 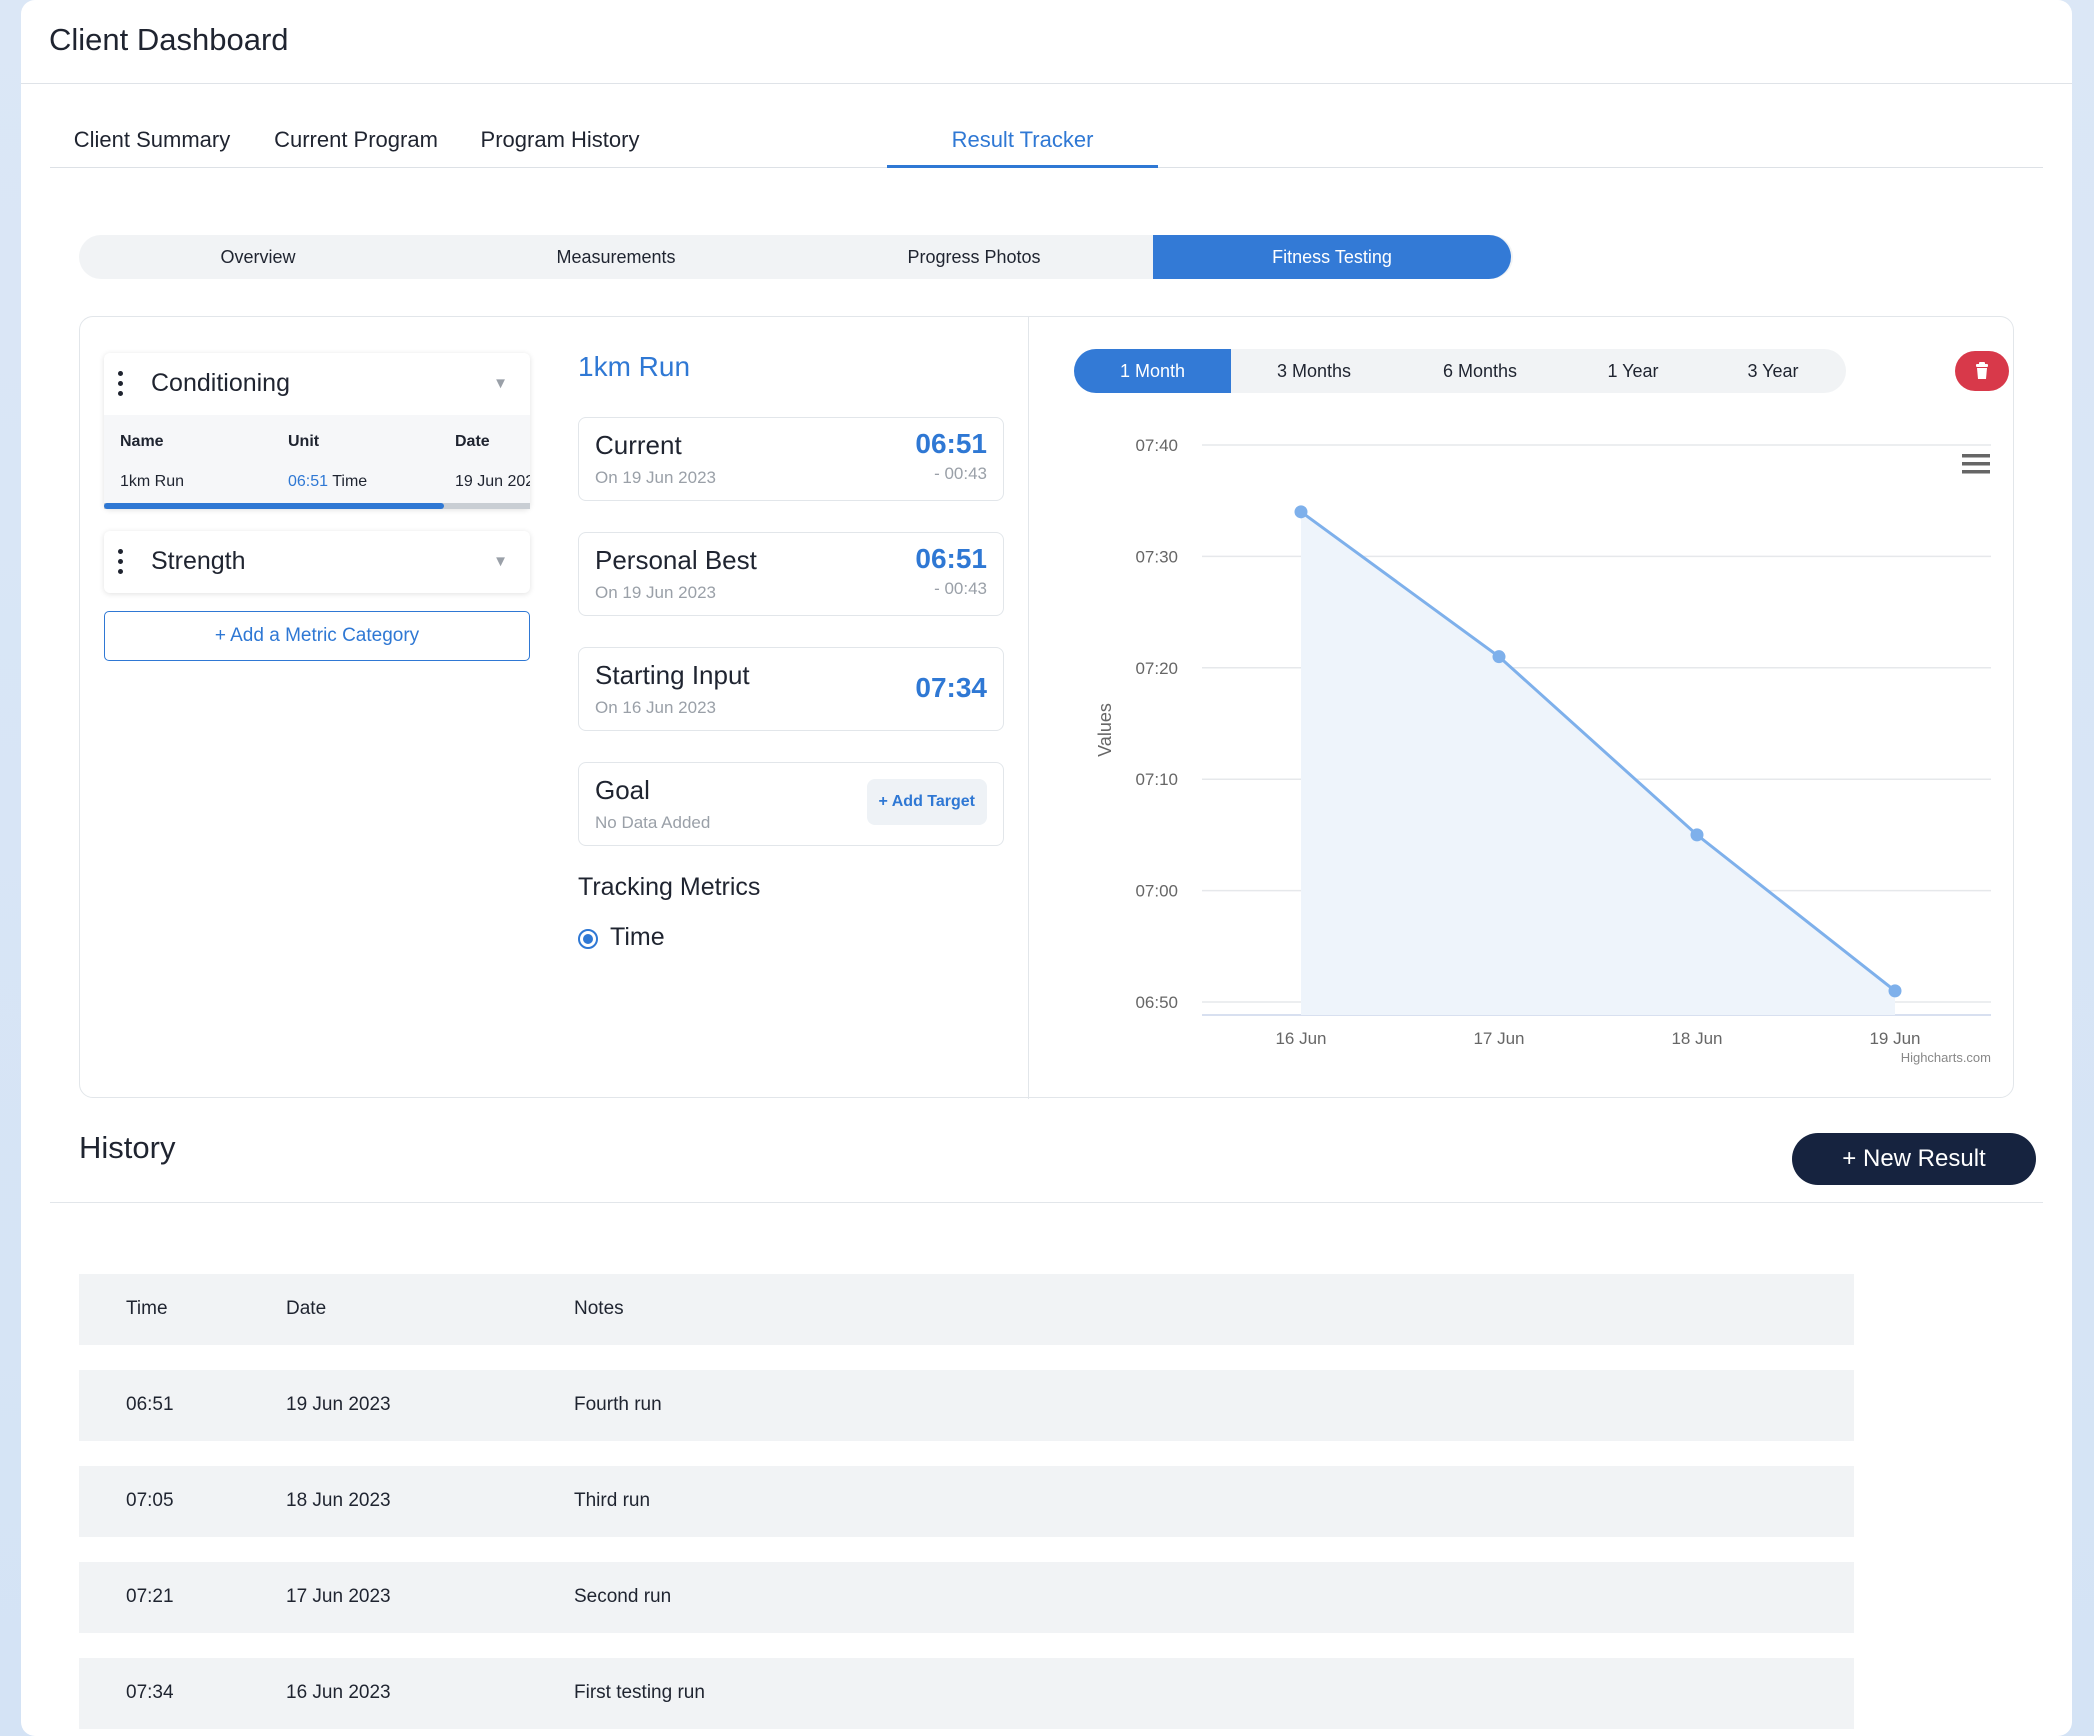 What do you see at coordinates (1314, 371) in the screenshot?
I see `range-3-months: 3 Months` at bounding box center [1314, 371].